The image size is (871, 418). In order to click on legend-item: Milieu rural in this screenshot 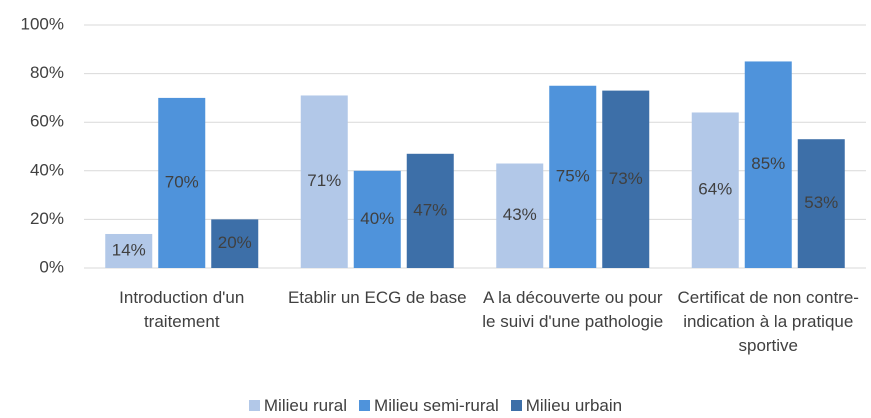, I will do `click(298, 406)`.